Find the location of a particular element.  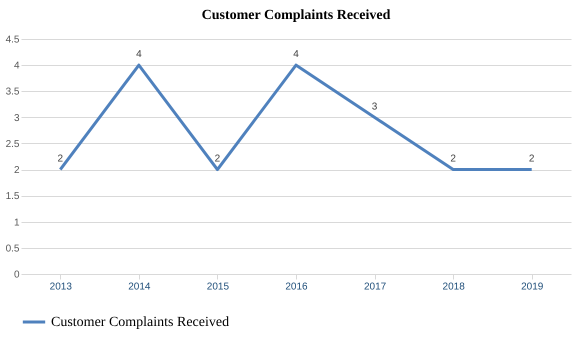

legend-label: Customer Complaints Received is located at coordinates (140, 322).